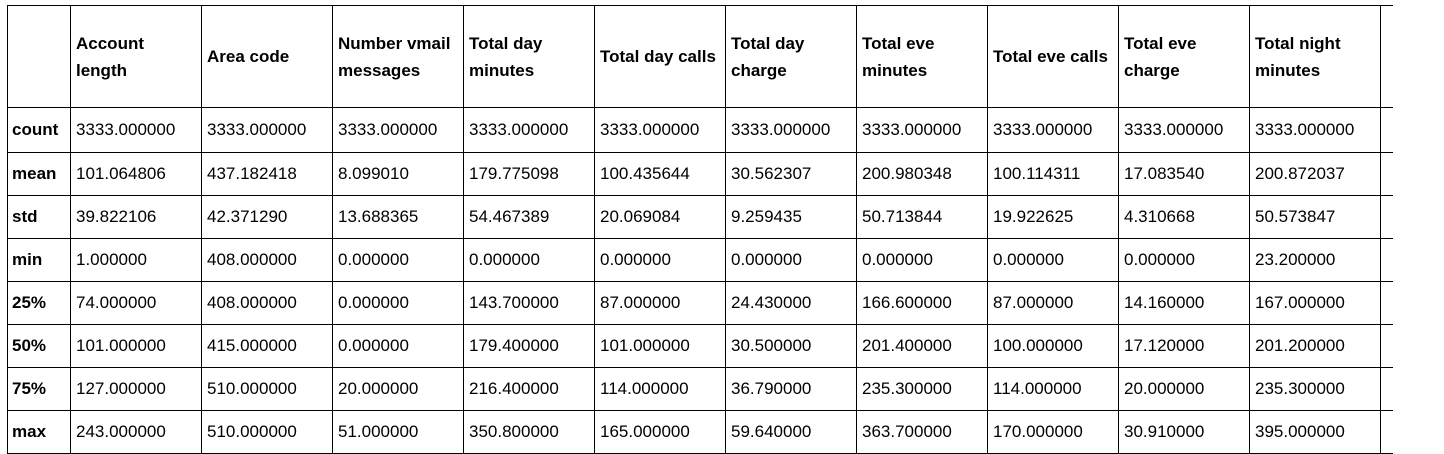 This screenshot has height=454, width=1444. What do you see at coordinates (1053, 432) in the screenshot?
I see `table-cell: 170.000000` at bounding box center [1053, 432].